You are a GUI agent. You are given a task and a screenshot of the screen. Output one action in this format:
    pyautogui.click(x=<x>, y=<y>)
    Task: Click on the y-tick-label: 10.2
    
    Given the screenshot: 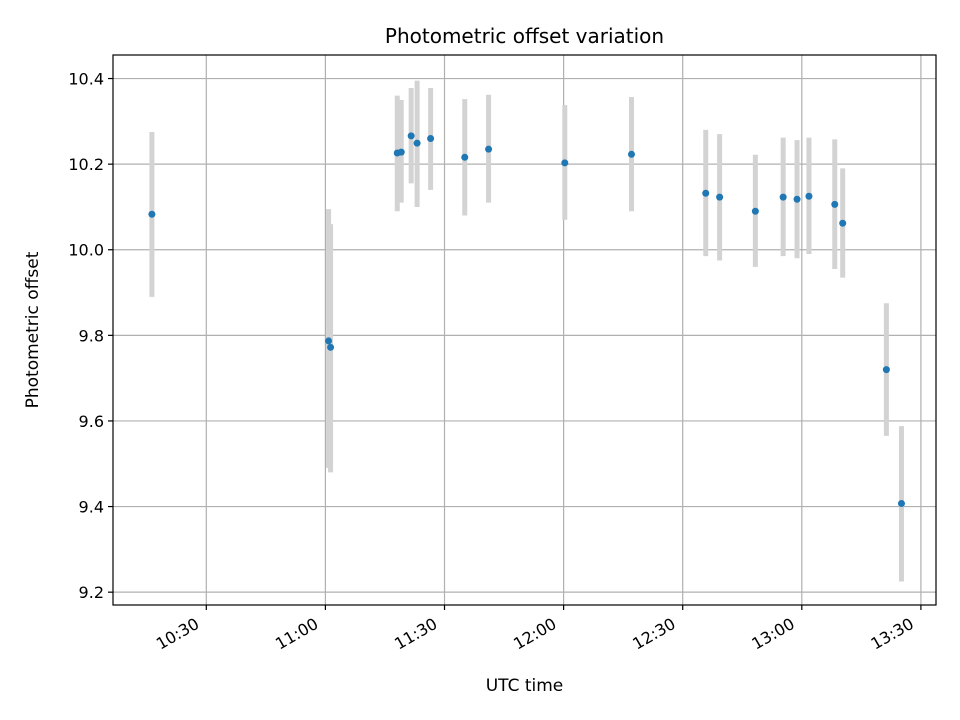 What is the action you would take?
    pyautogui.click(x=86, y=164)
    